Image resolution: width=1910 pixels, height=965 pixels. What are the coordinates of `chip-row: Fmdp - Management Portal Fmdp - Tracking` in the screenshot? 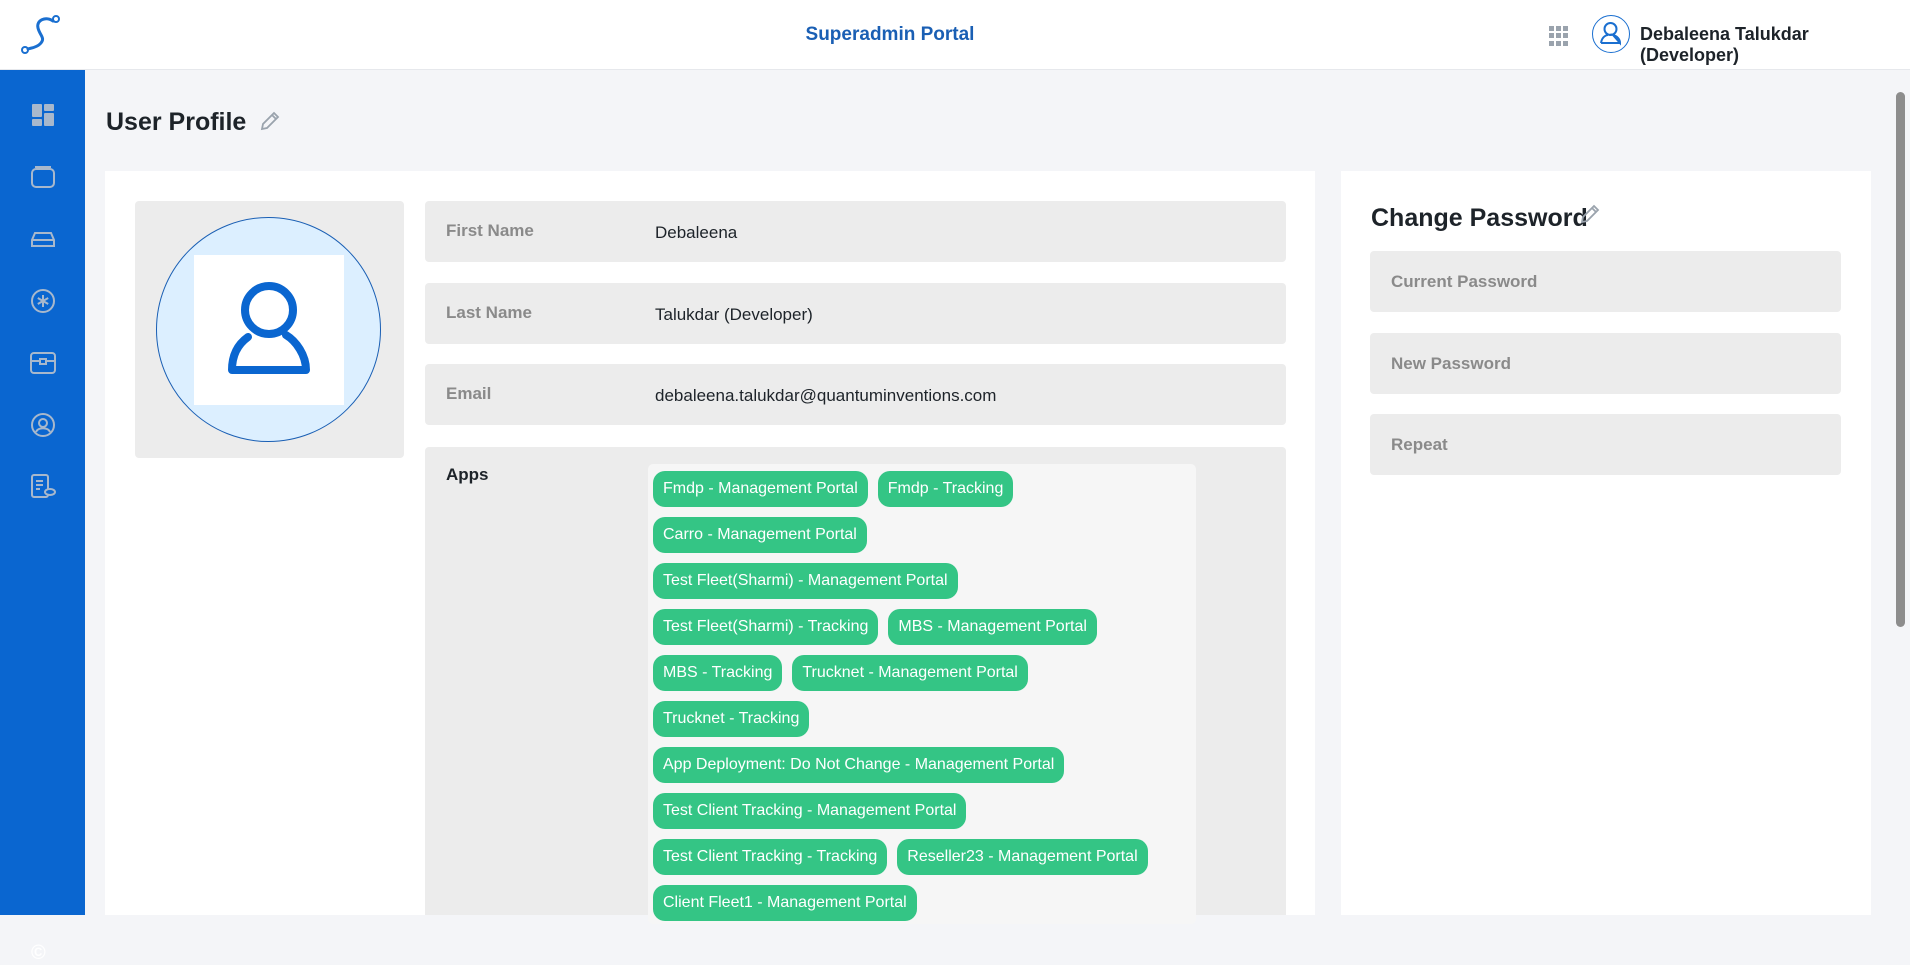 It's located at (922, 489).